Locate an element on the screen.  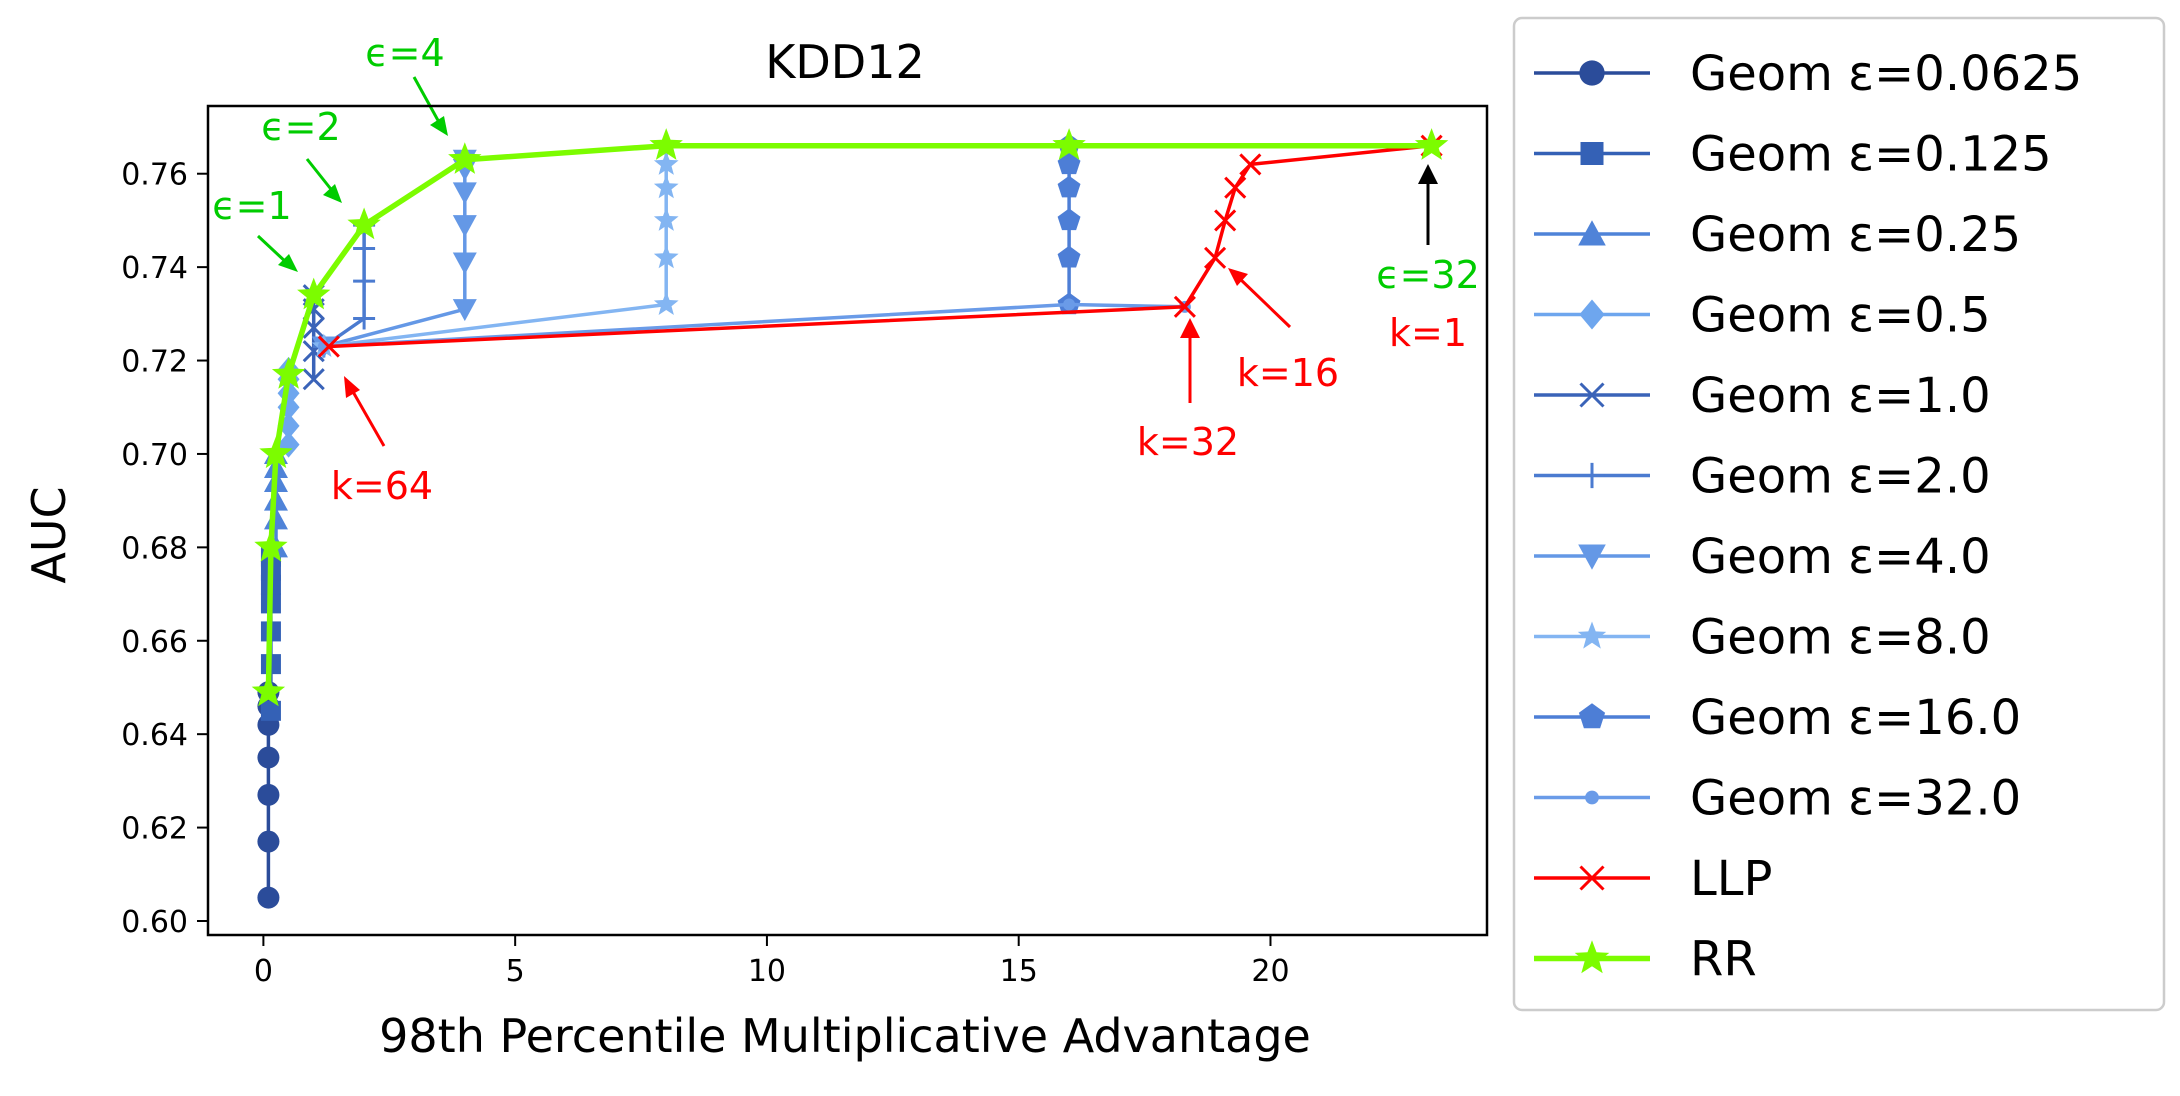
legend-label: Geom ε=1.0 is located at coordinates (1840, 396).